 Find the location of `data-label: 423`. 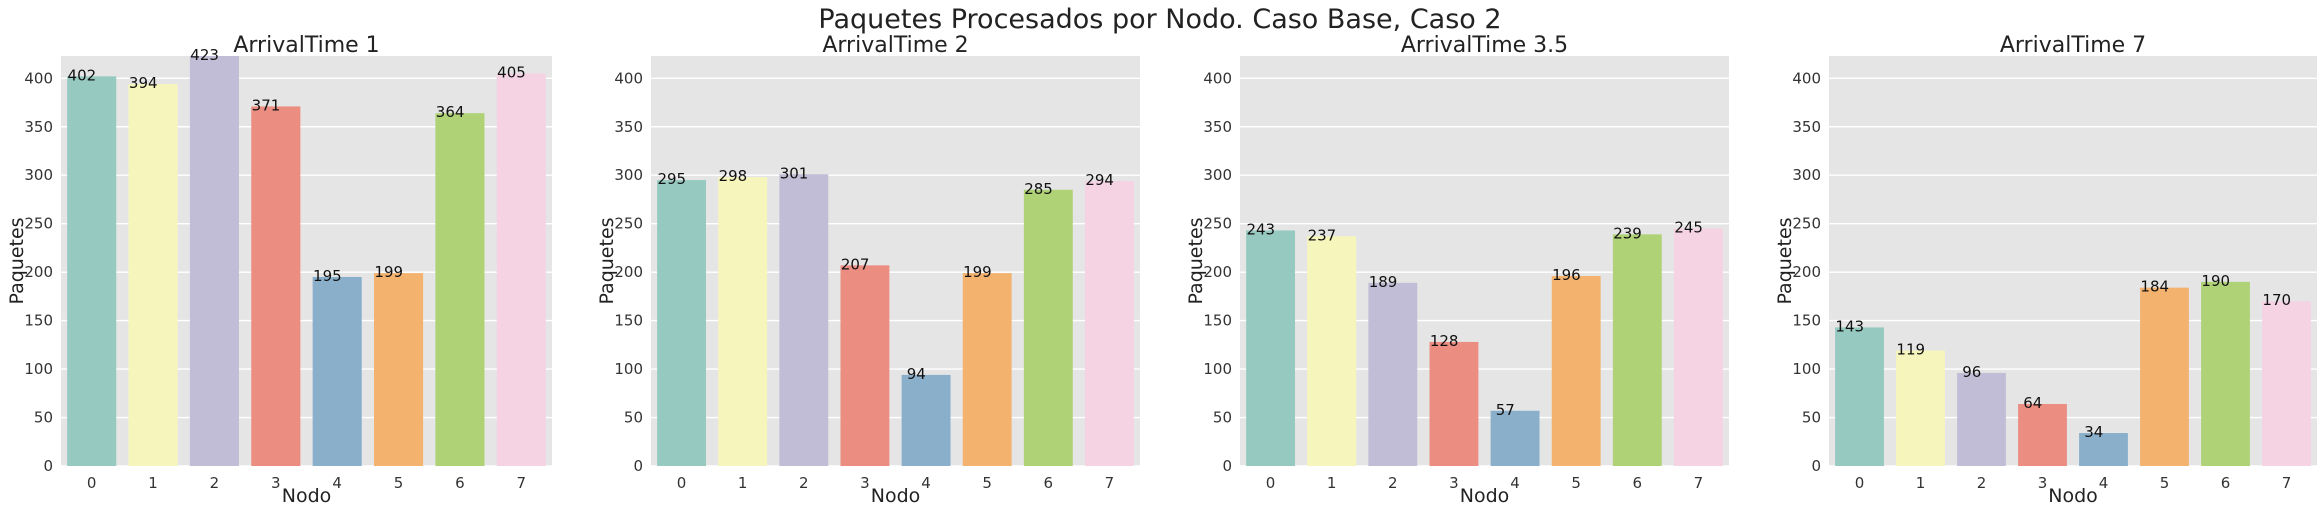

data-label: 423 is located at coordinates (204, 55).